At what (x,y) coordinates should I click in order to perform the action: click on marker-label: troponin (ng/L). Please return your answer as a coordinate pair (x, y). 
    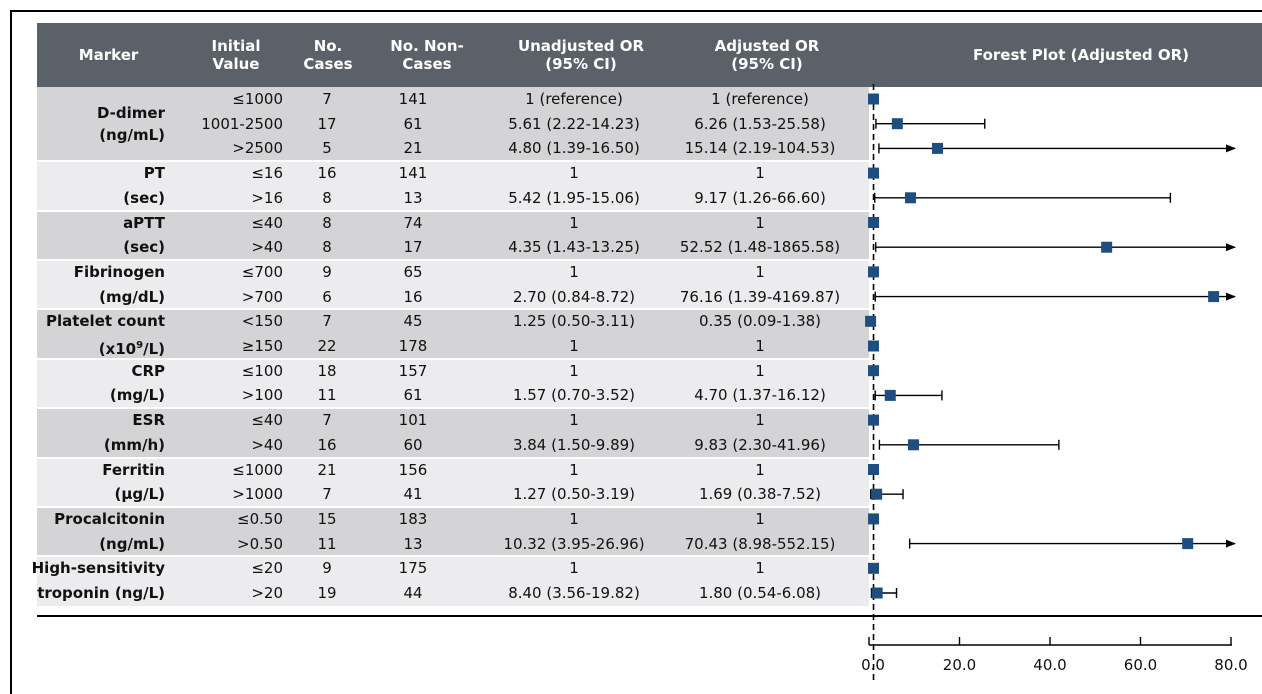
    Looking at the image, I should click on (101, 593).